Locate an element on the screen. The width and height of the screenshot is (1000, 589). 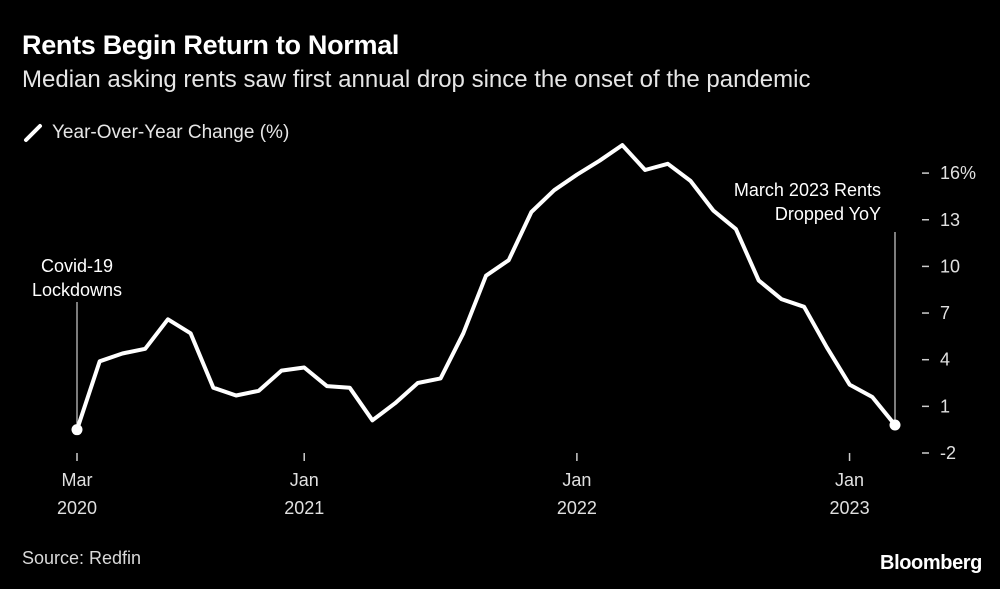
legend-line-icon is located at coordinates (33, 133).